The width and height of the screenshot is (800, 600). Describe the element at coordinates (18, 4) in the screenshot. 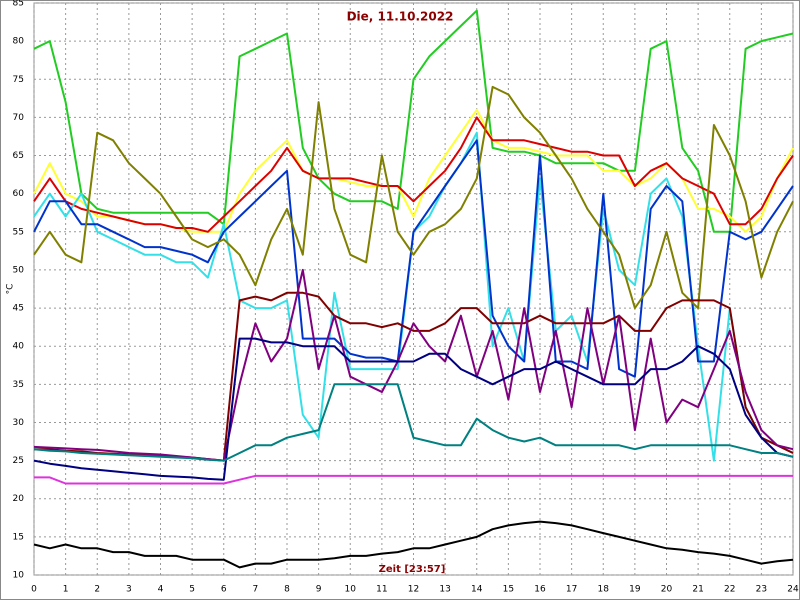

I see `y-tick-label: 85` at that location.